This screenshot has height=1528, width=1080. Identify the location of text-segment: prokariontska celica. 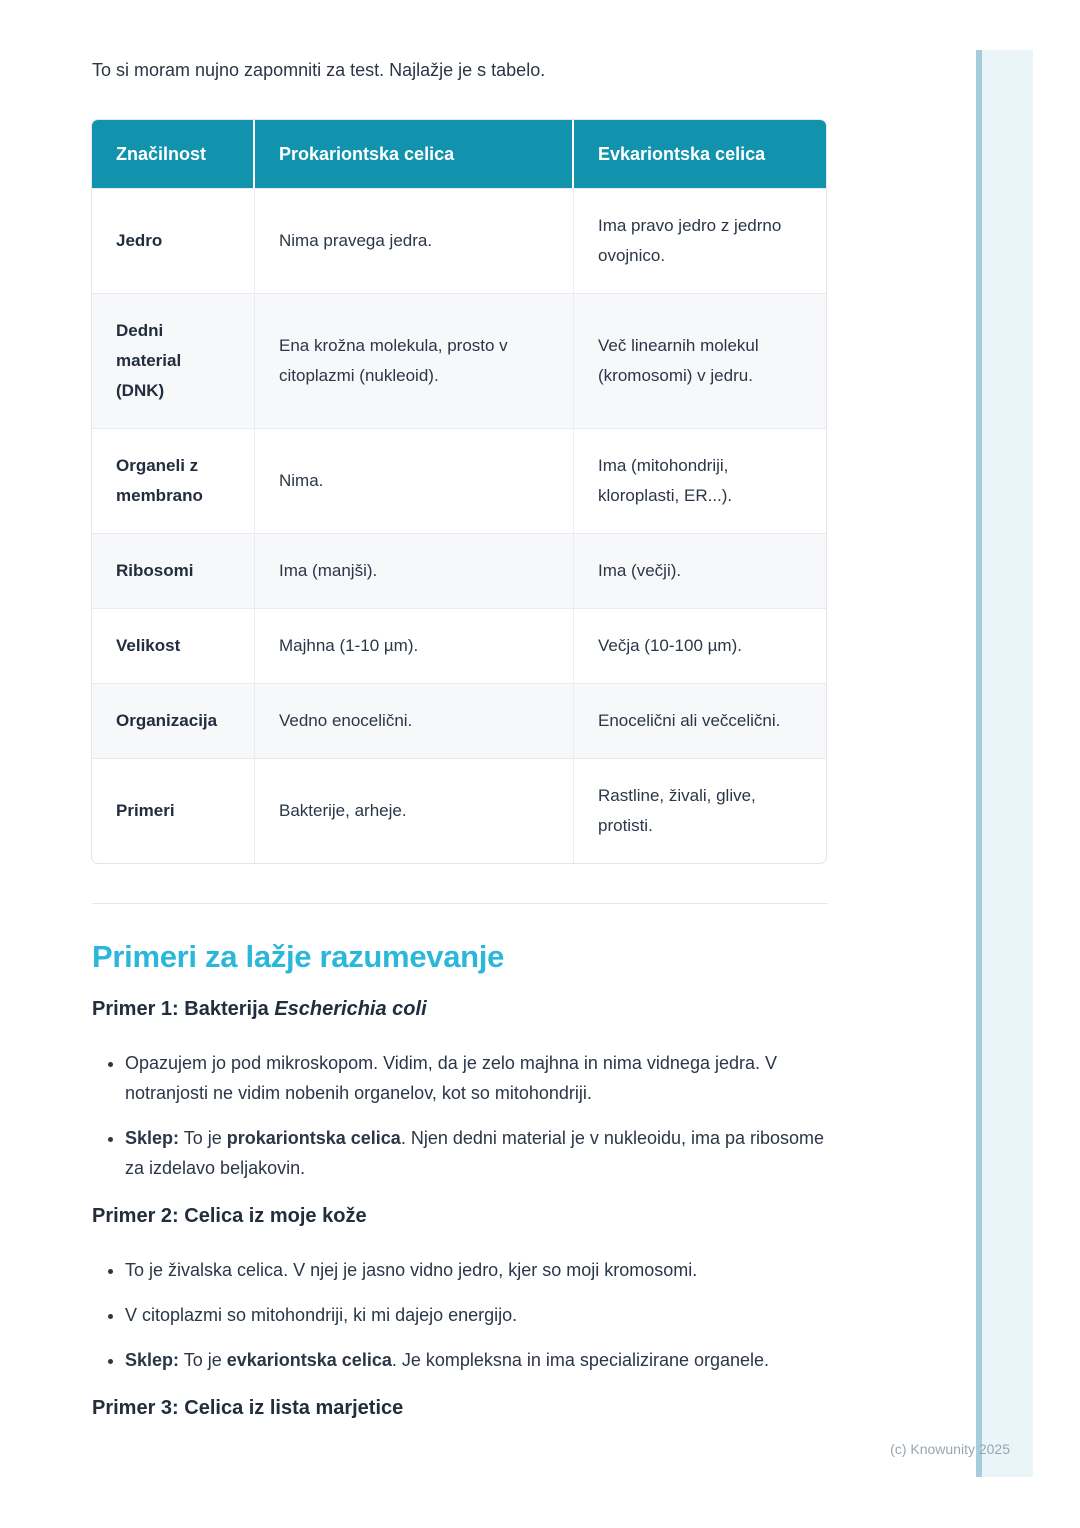
(313, 1138).